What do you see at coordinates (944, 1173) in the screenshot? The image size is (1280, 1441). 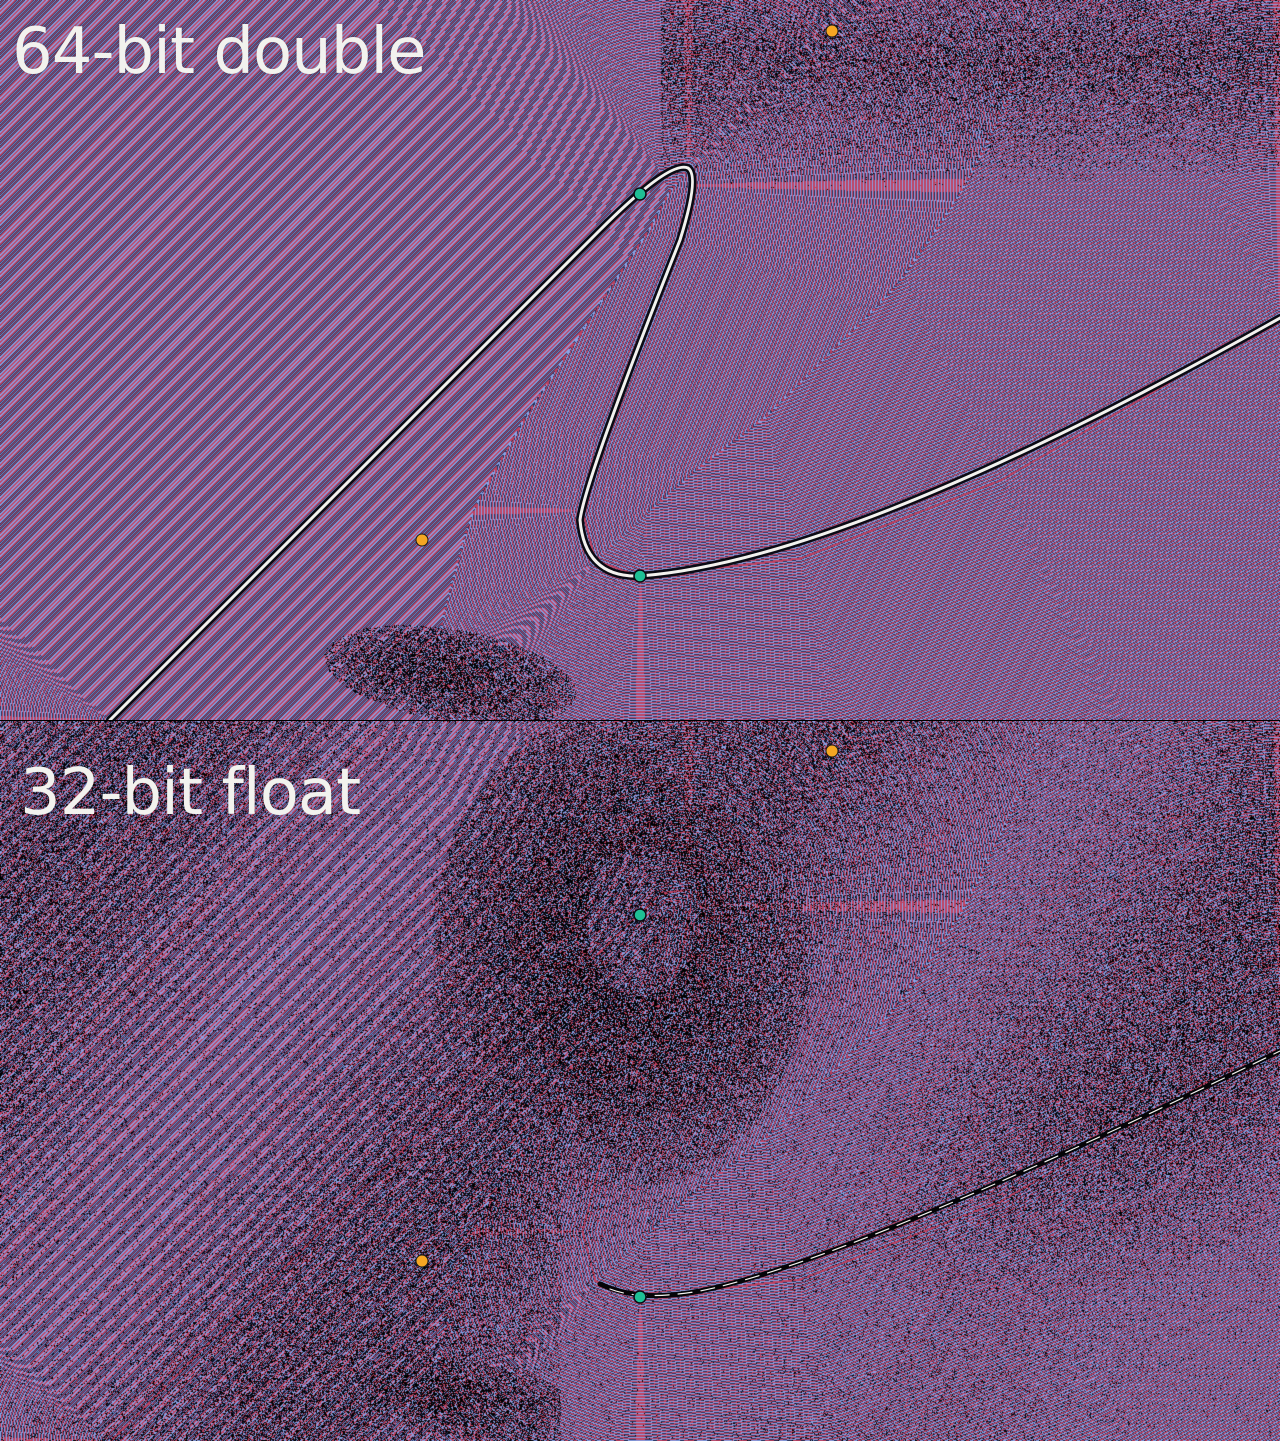 I see `bezier-curve-fragment-highlight` at bounding box center [944, 1173].